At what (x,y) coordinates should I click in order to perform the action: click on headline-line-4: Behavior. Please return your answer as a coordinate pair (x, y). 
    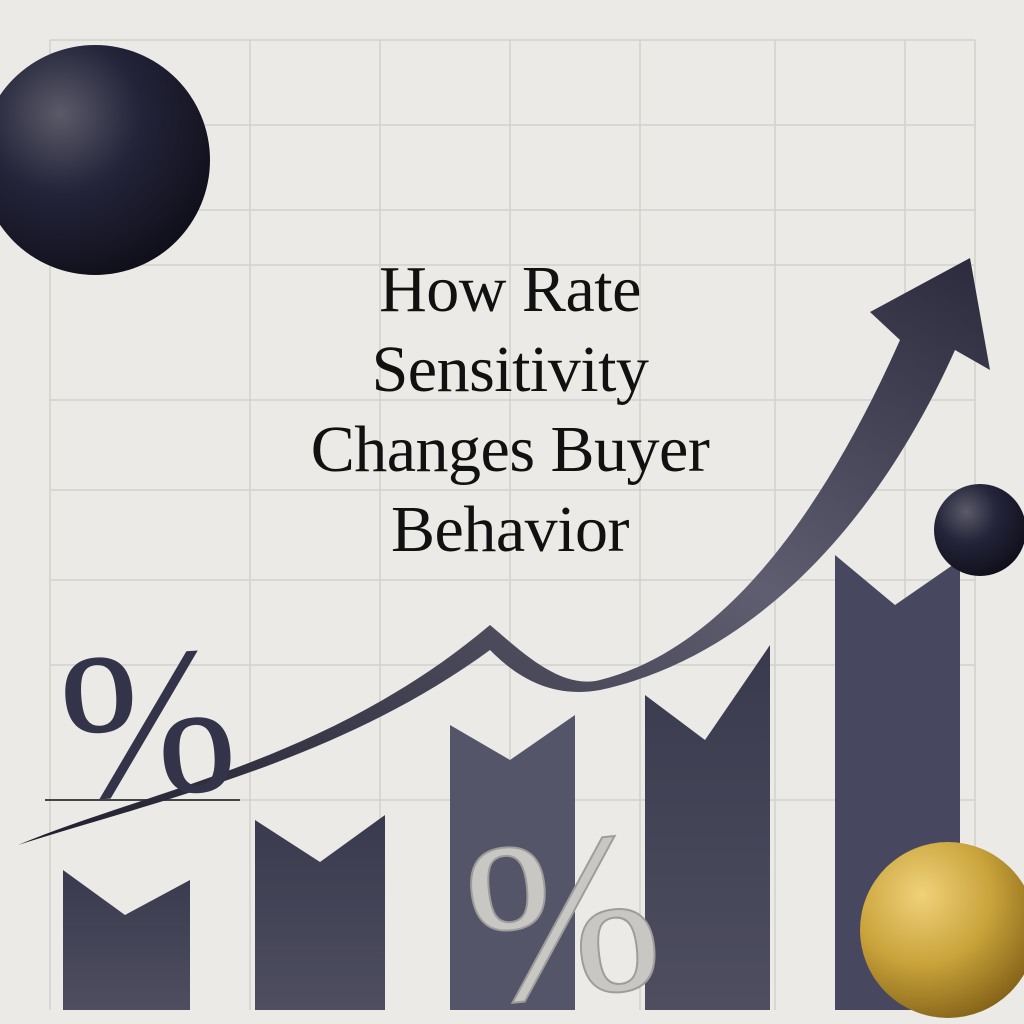
    Looking at the image, I should click on (510, 529).